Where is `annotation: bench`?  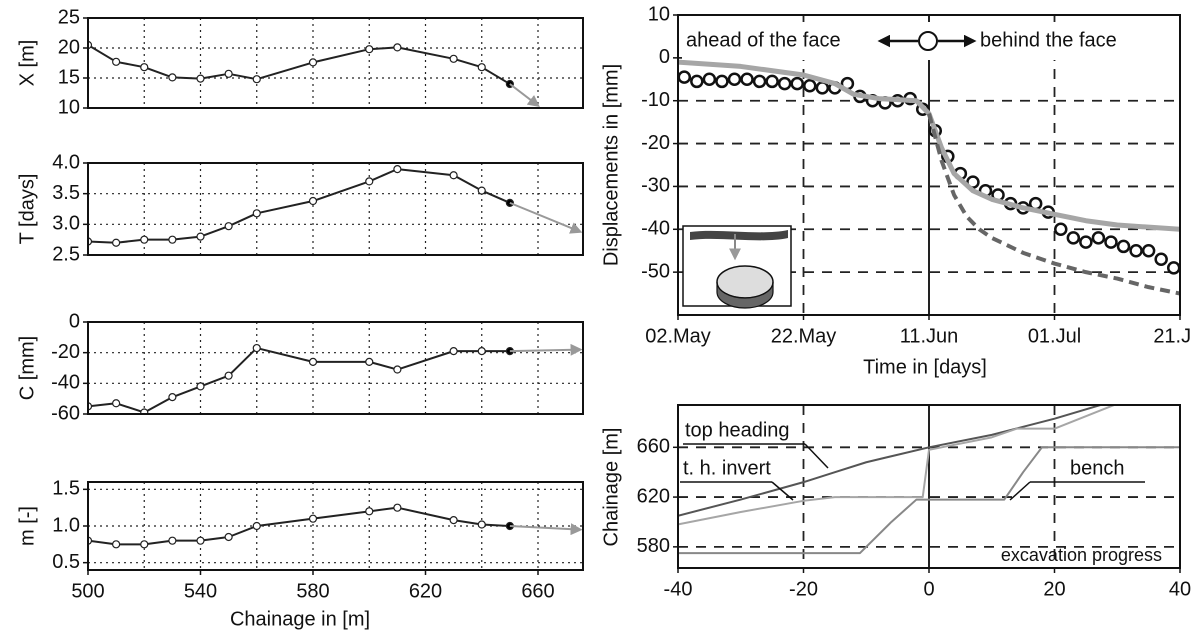
annotation: bench is located at coordinates (1097, 468).